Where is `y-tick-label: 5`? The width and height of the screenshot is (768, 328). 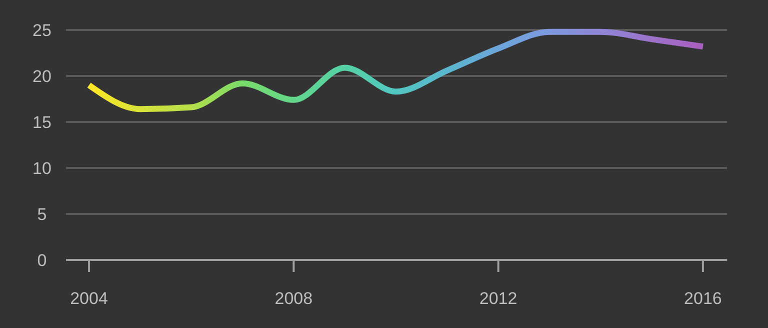
y-tick-label: 5 is located at coordinates (42, 214).